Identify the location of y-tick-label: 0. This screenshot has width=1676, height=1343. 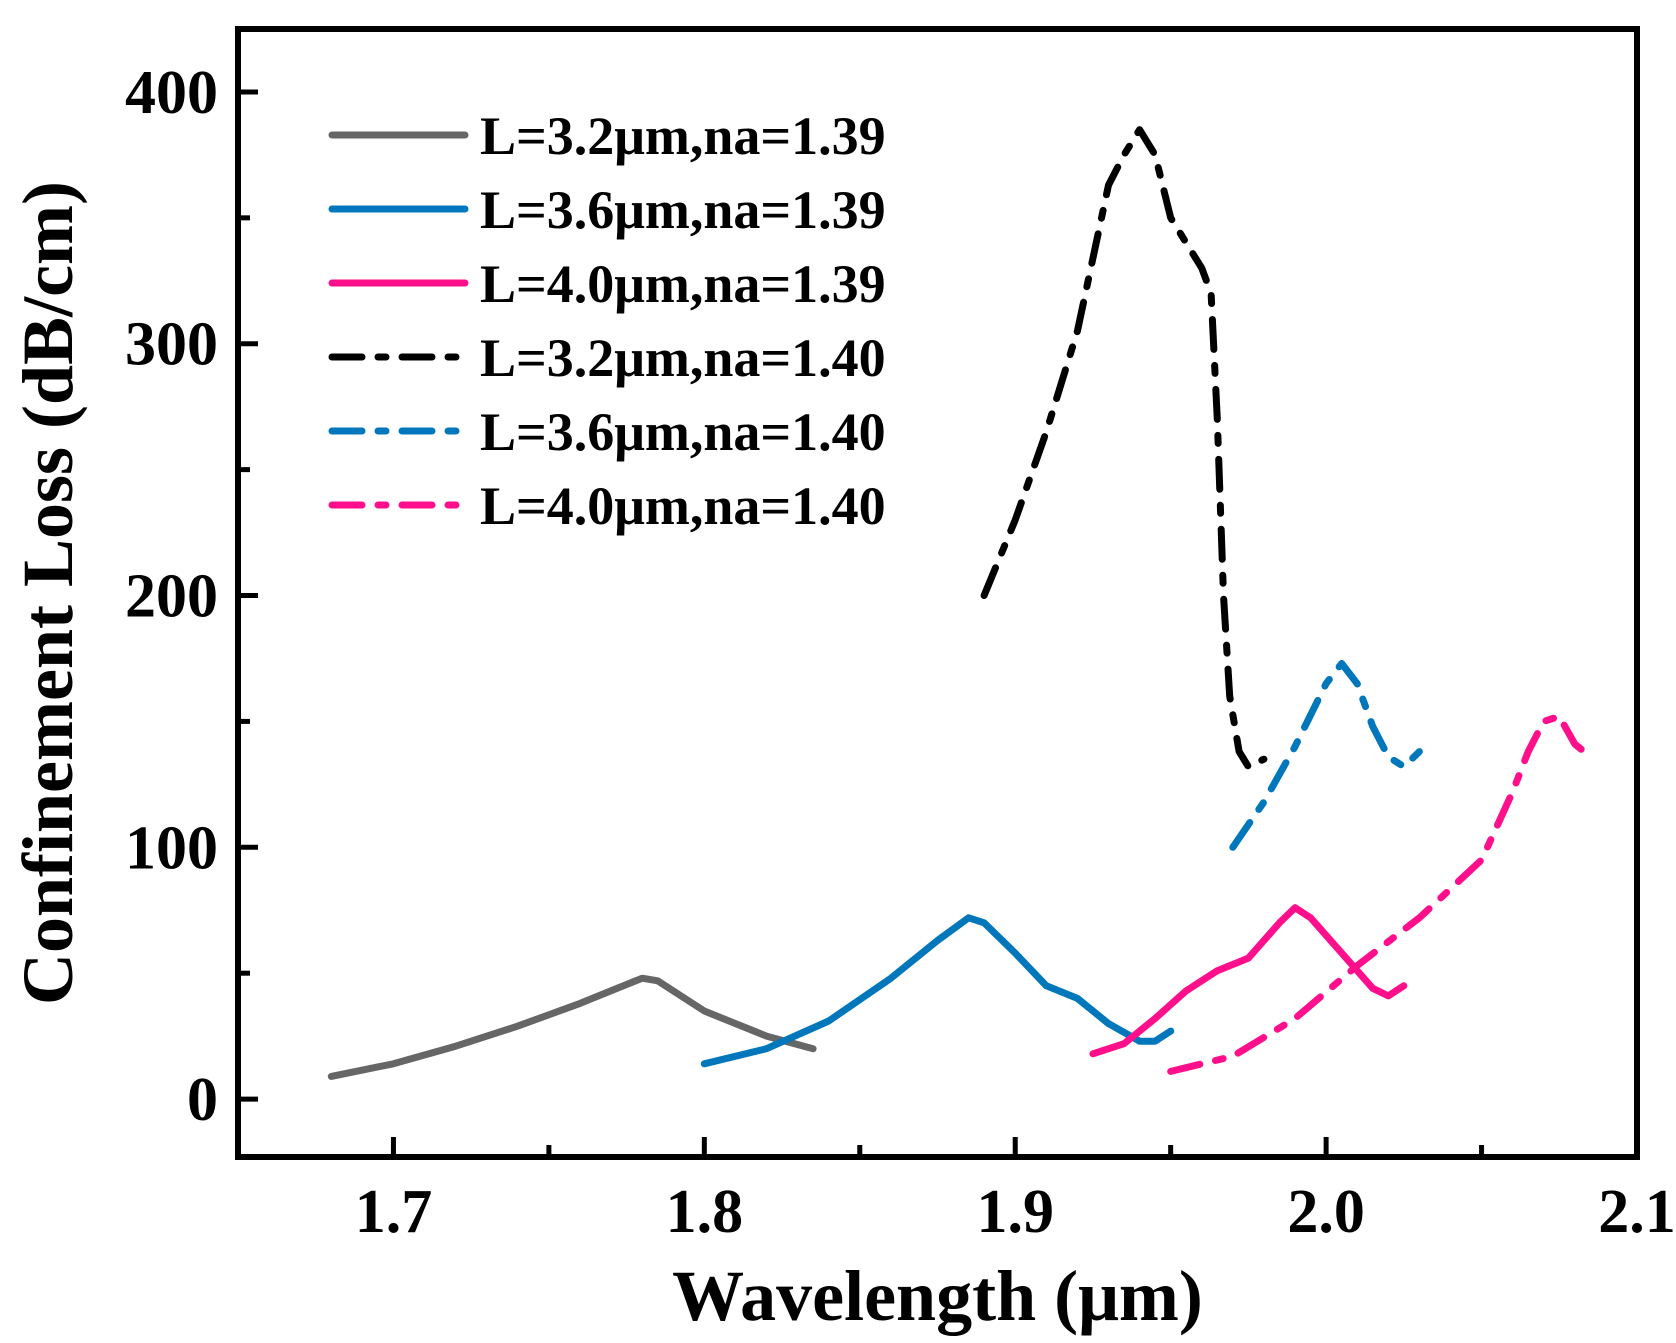
(202, 1100).